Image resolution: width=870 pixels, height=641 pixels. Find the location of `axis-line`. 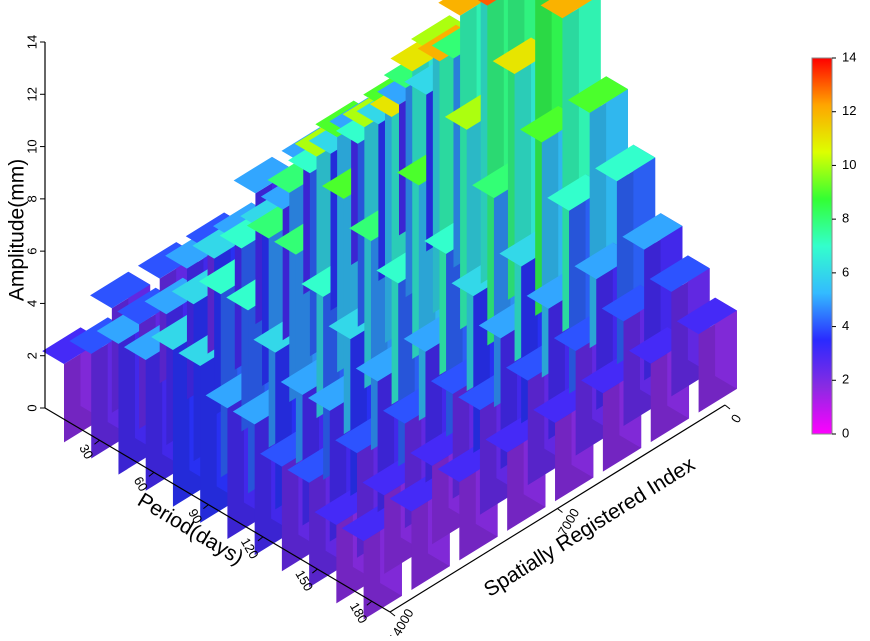

axis-line is located at coordinates (217, 510).